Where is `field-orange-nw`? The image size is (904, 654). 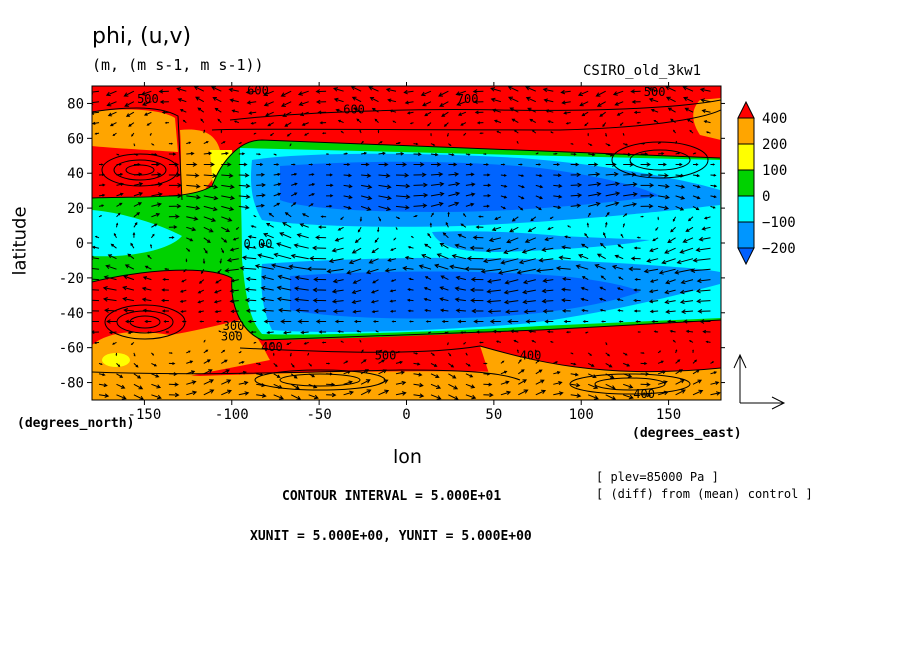 field-orange-nw is located at coordinates (135, 130).